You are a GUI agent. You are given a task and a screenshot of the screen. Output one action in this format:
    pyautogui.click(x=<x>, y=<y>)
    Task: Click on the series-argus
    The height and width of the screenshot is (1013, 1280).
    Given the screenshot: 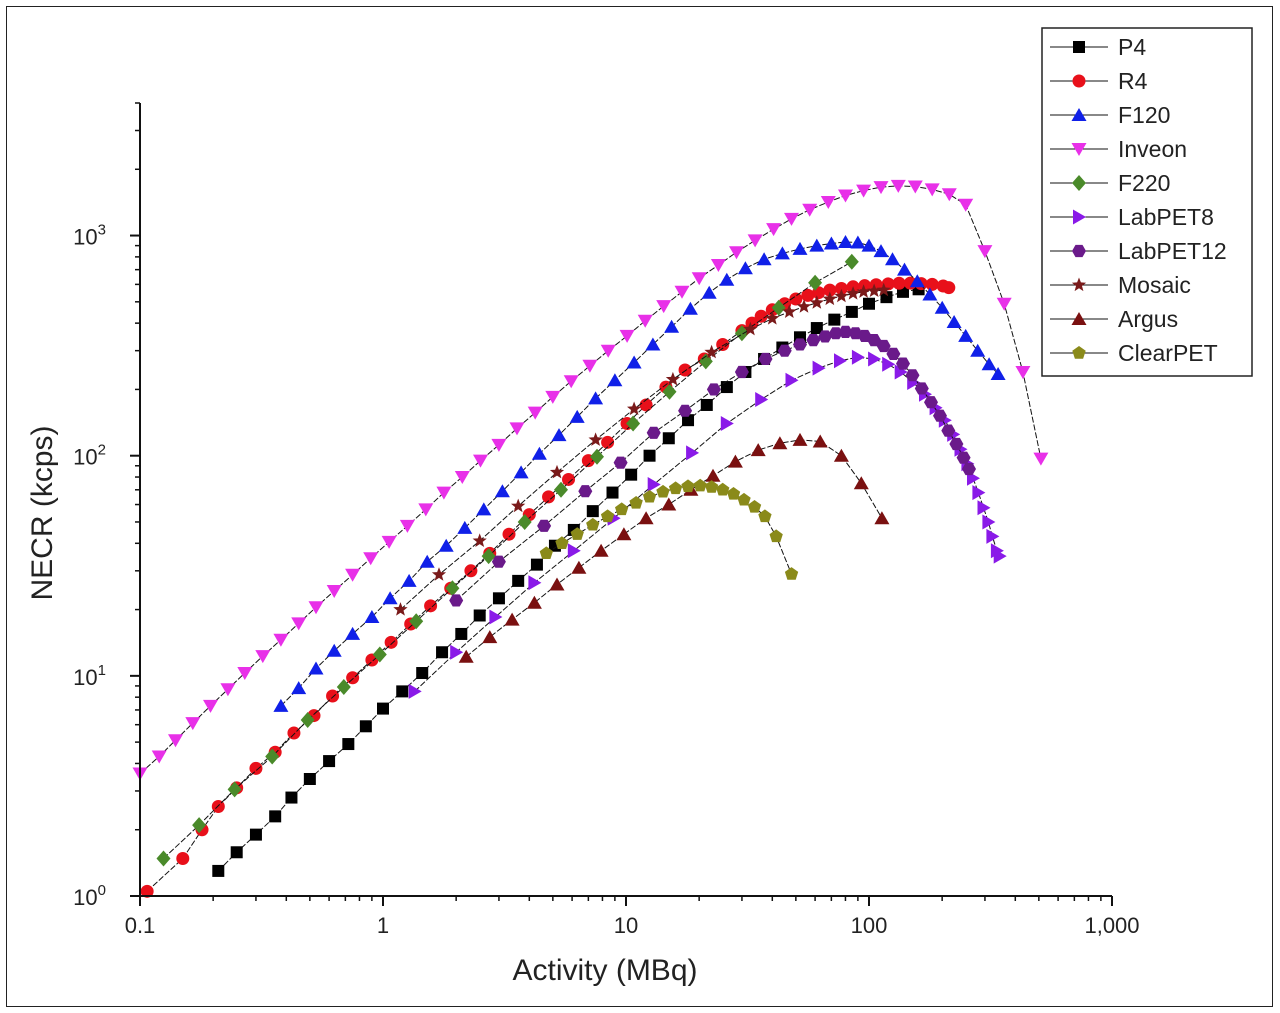 What is the action you would take?
    pyautogui.click(x=674, y=547)
    